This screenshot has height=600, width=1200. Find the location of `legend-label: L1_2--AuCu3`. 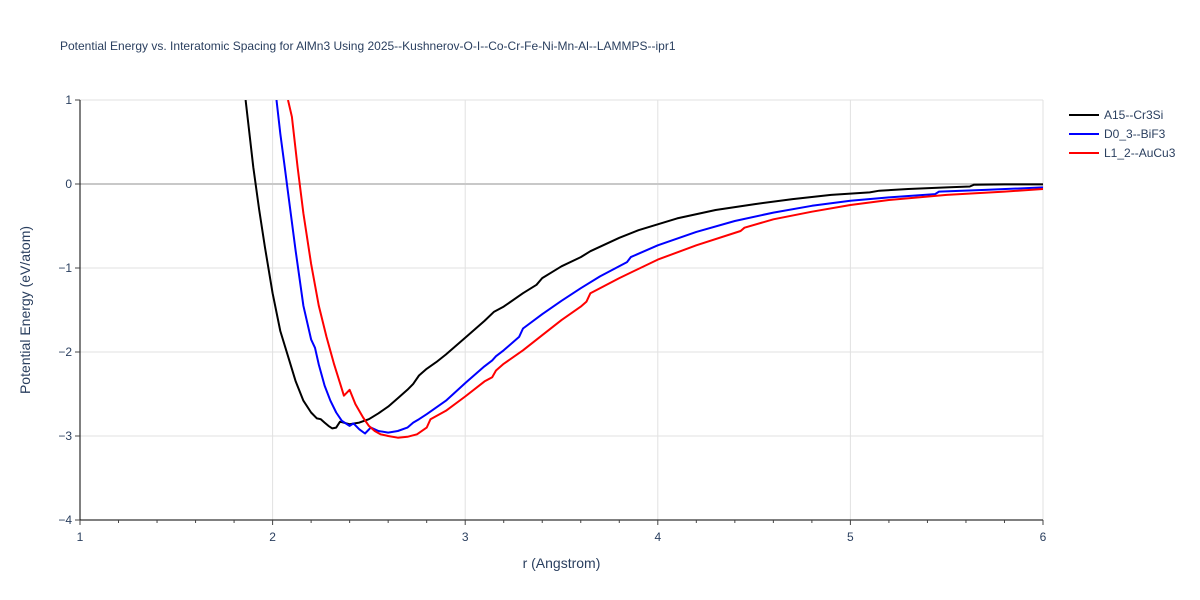

legend-label: L1_2--AuCu3 is located at coordinates (1140, 153).